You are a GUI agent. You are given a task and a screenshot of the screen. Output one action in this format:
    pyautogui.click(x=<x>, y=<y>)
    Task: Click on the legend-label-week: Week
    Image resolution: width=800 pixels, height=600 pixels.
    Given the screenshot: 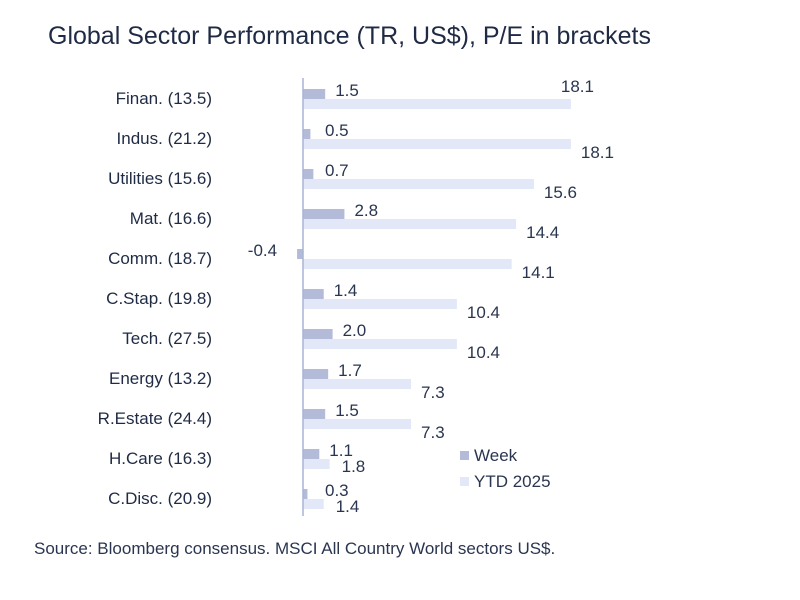 What is the action you would take?
    pyautogui.click(x=496, y=455)
    